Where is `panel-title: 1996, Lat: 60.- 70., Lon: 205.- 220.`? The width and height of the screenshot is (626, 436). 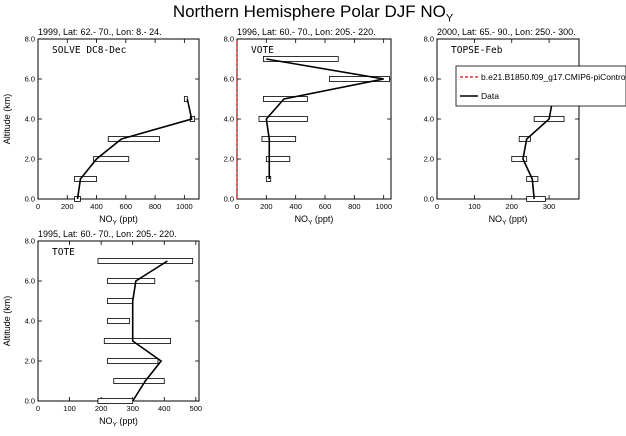
panel-title: 1996, Lat: 60.- 70., Lon: 205.- 220. is located at coordinates (306, 32).